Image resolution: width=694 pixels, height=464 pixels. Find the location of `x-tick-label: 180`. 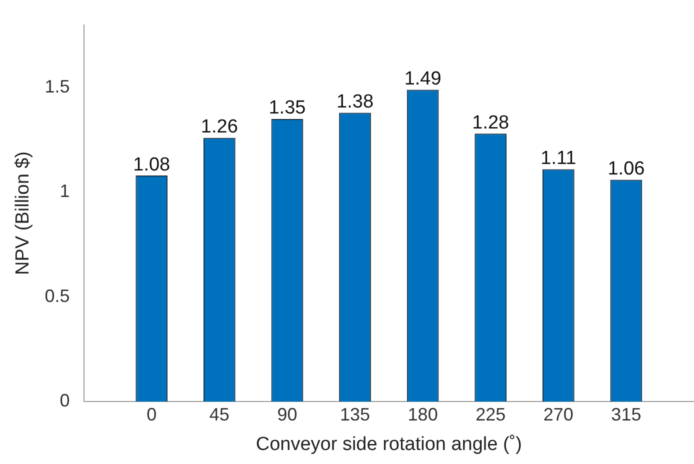

x-tick-label: 180 is located at coordinates (423, 414).